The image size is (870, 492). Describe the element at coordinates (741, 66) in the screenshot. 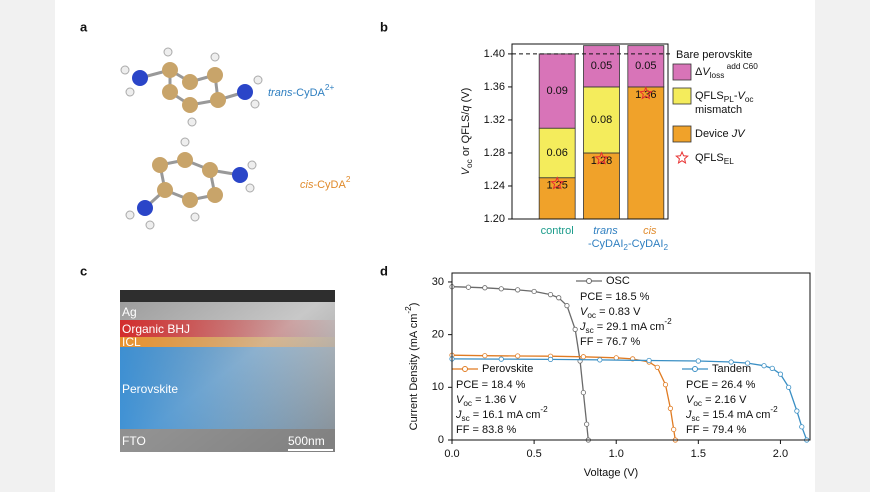

I see `text-part: add C60` at that location.